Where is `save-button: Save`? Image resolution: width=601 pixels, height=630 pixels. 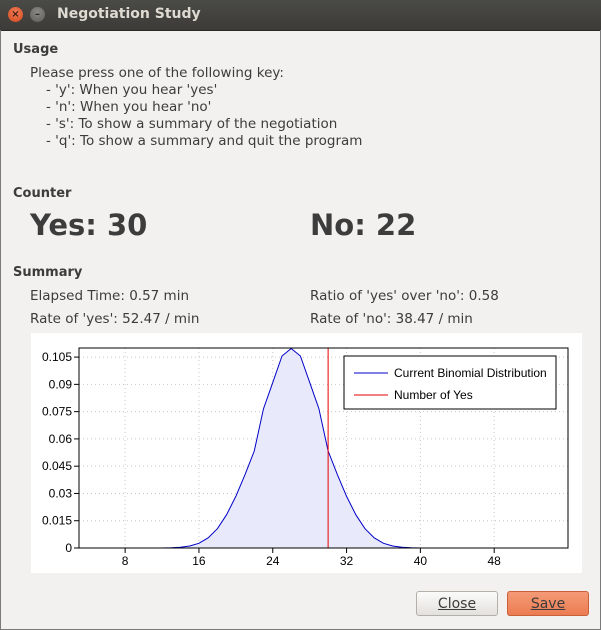
save-button: Save is located at coordinates (548, 603).